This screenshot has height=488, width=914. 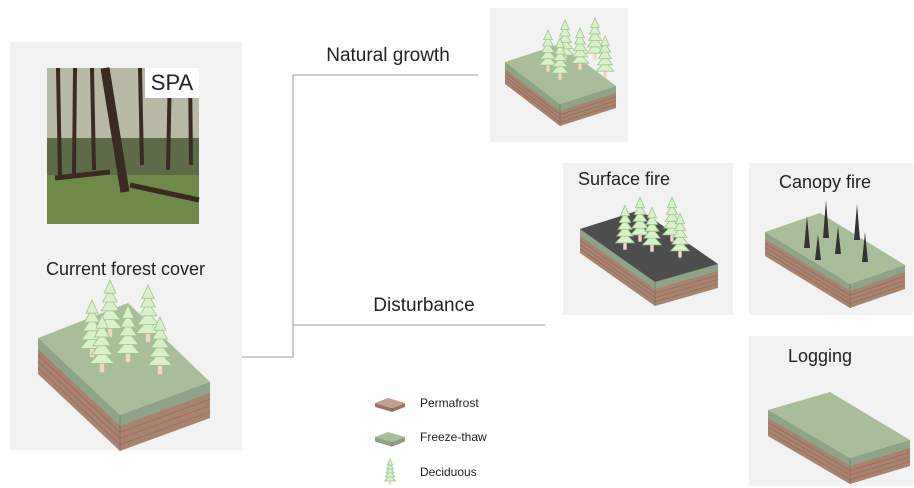 What do you see at coordinates (448, 472) in the screenshot?
I see `legend-label: Deciduous` at bounding box center [448, 472].